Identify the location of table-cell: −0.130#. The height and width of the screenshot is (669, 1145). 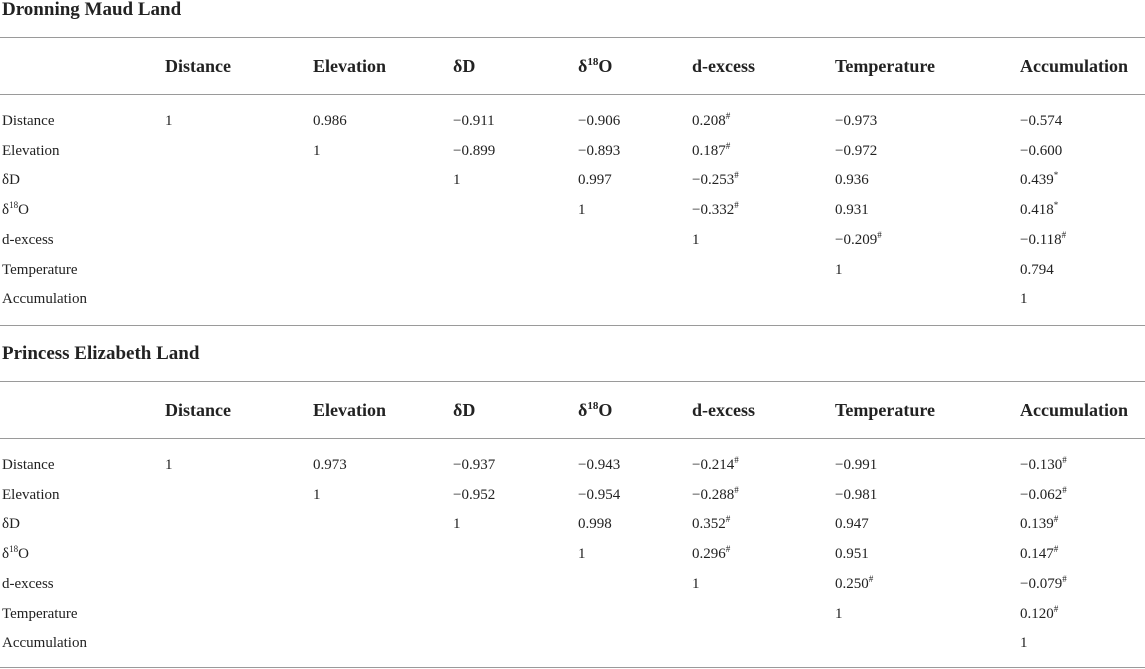
(1043, 465).